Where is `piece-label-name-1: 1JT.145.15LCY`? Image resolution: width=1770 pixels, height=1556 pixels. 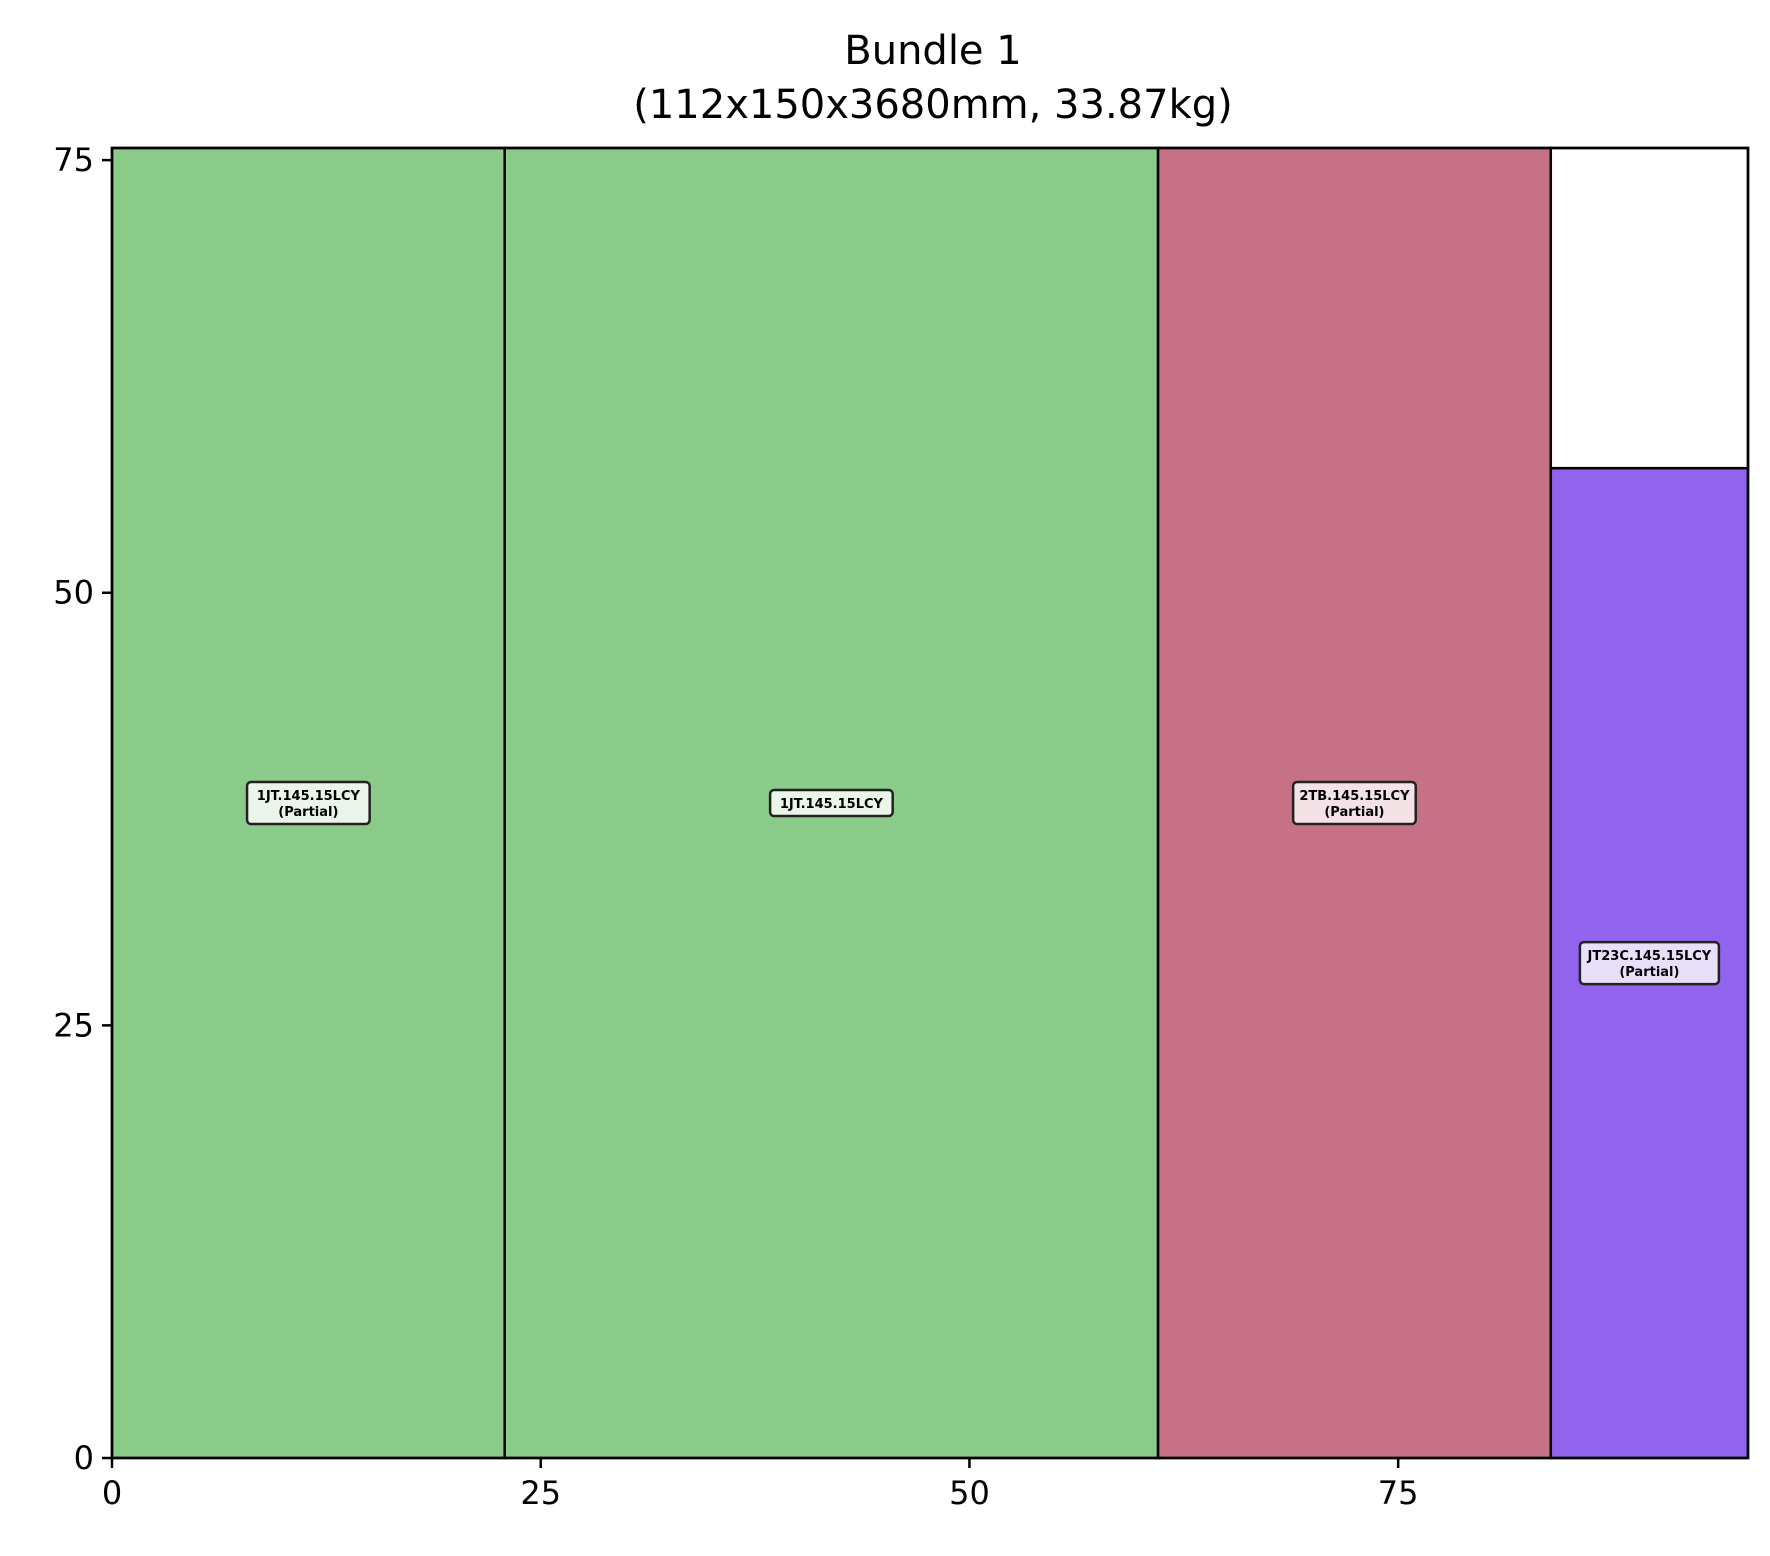
piece-label-name-1: 1JT.145.15LCY is located at coordinates (309, 796).